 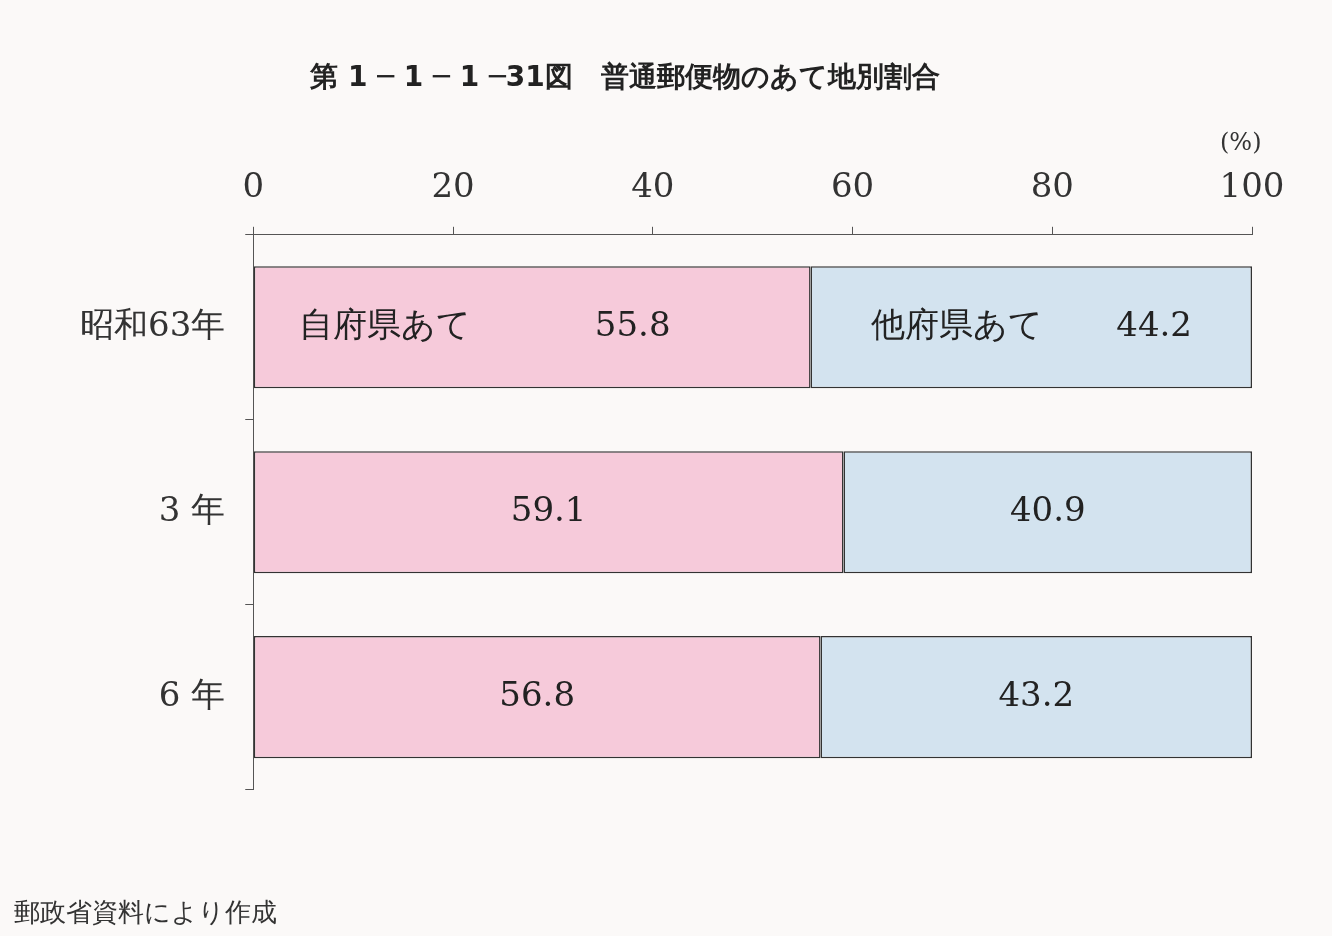 I want to click on x-tick-label: 20, so click(x=453, y=185).